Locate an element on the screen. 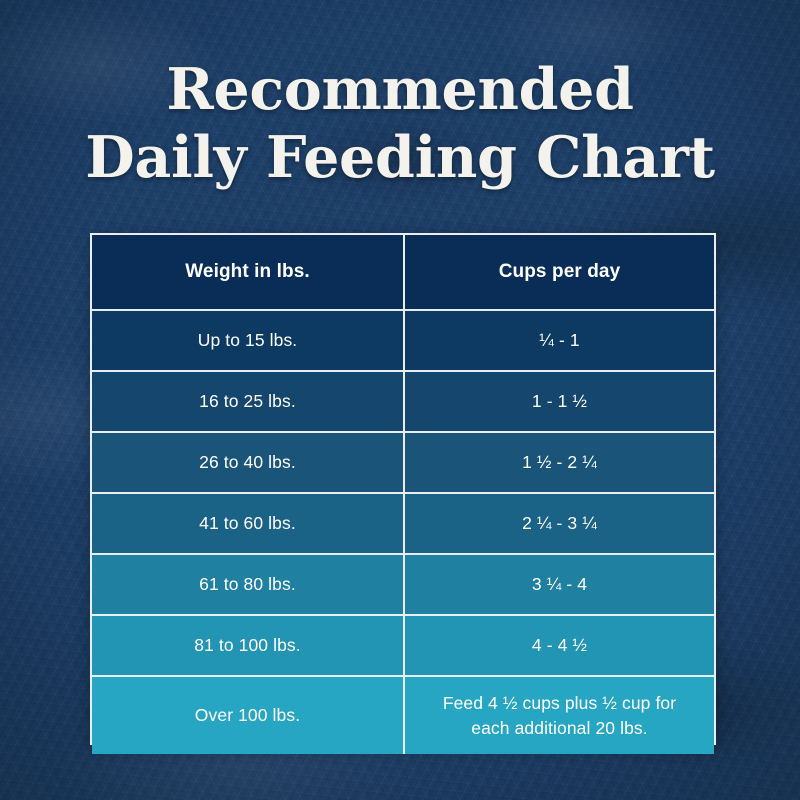 The width and height of the screenshot is (800, 800). table-row: 26 to 40 lbs. 1 ½ - 2 ¼ is located at coordinates (403, 461).